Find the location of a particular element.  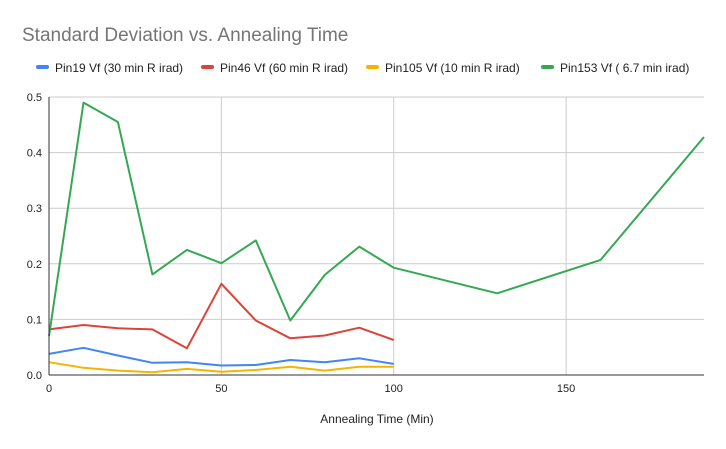

x-tick-label: 0 is located at coordinates (49, 389).